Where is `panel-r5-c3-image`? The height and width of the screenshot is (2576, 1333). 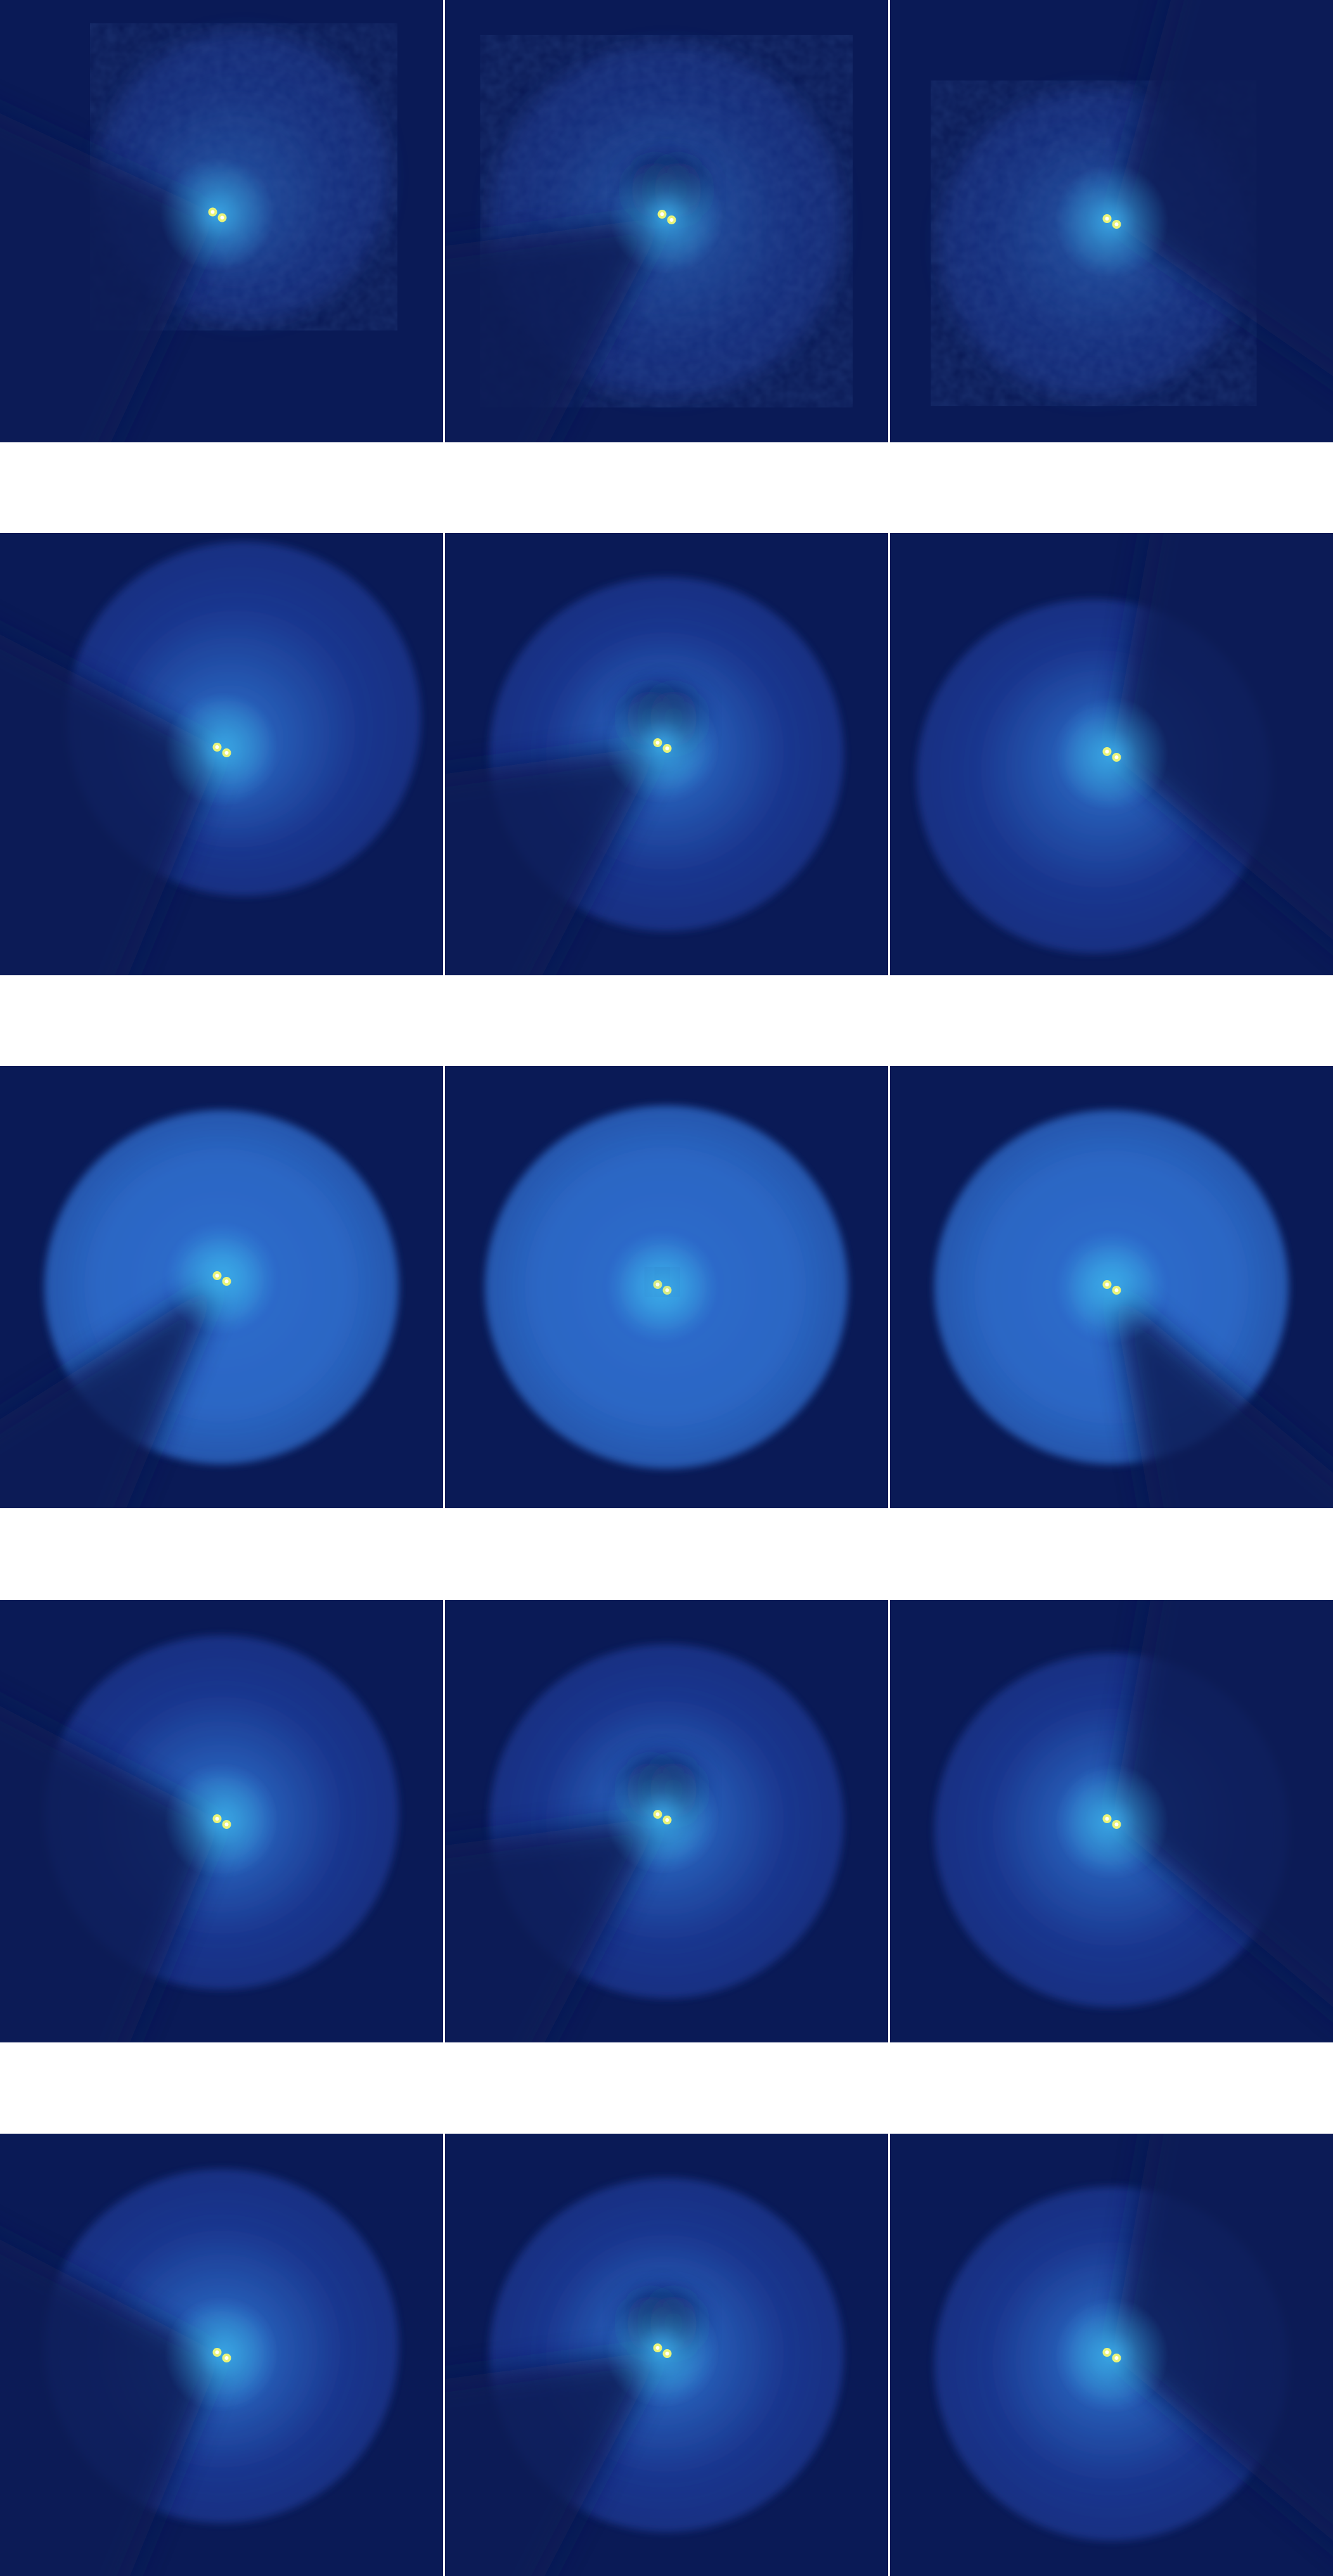 panel-r5-c3-image is located at coordinates (1111, 2355).